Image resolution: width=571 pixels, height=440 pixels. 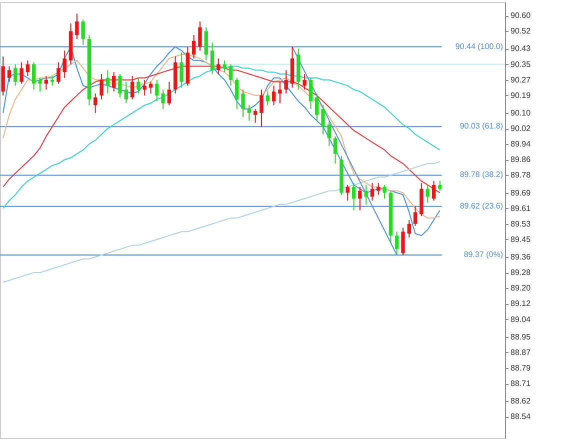 What do you see at coordinates (482, 205) in the screenshot?
I see `ref-line-label: 89.62 (23.6)` at bounding box center [482, 205].